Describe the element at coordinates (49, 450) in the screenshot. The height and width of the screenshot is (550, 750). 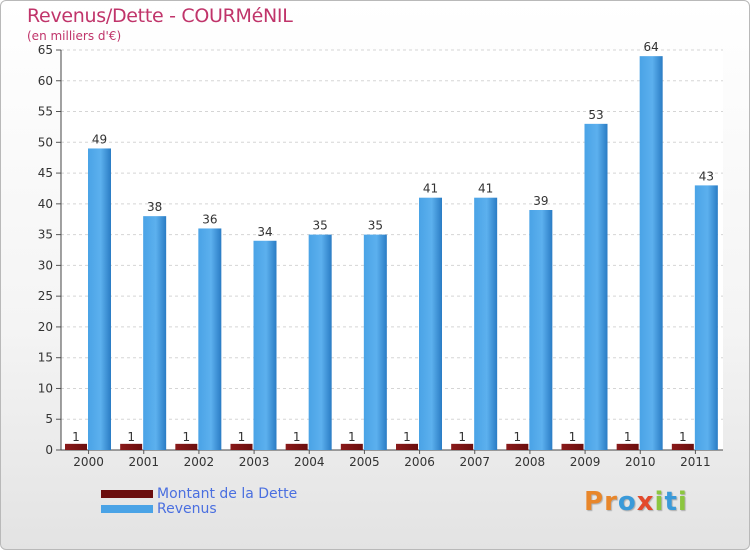
I see `y-tick-label: 0` at that location.